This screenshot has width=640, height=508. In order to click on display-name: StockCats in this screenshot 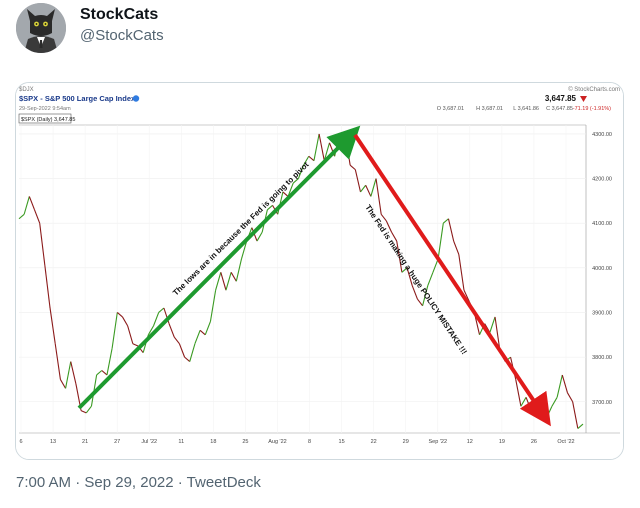, I will do `click(119, 14)`.